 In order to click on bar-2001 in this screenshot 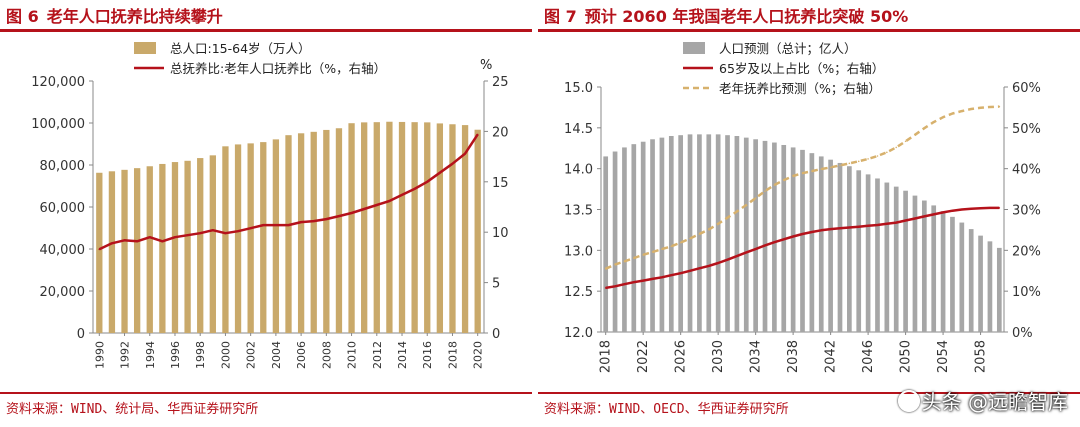, I will do `click(238, 238)`.